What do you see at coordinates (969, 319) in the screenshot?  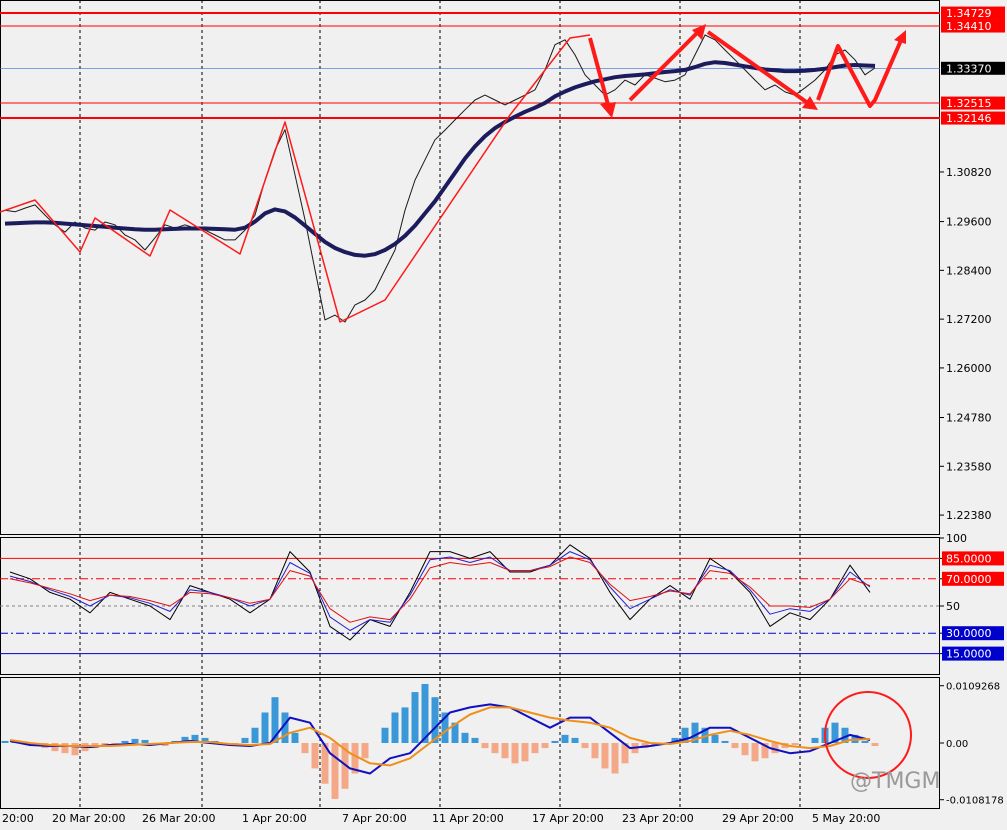 I see `y-tick-label: 1.27200` at bounding box center [969, 319].